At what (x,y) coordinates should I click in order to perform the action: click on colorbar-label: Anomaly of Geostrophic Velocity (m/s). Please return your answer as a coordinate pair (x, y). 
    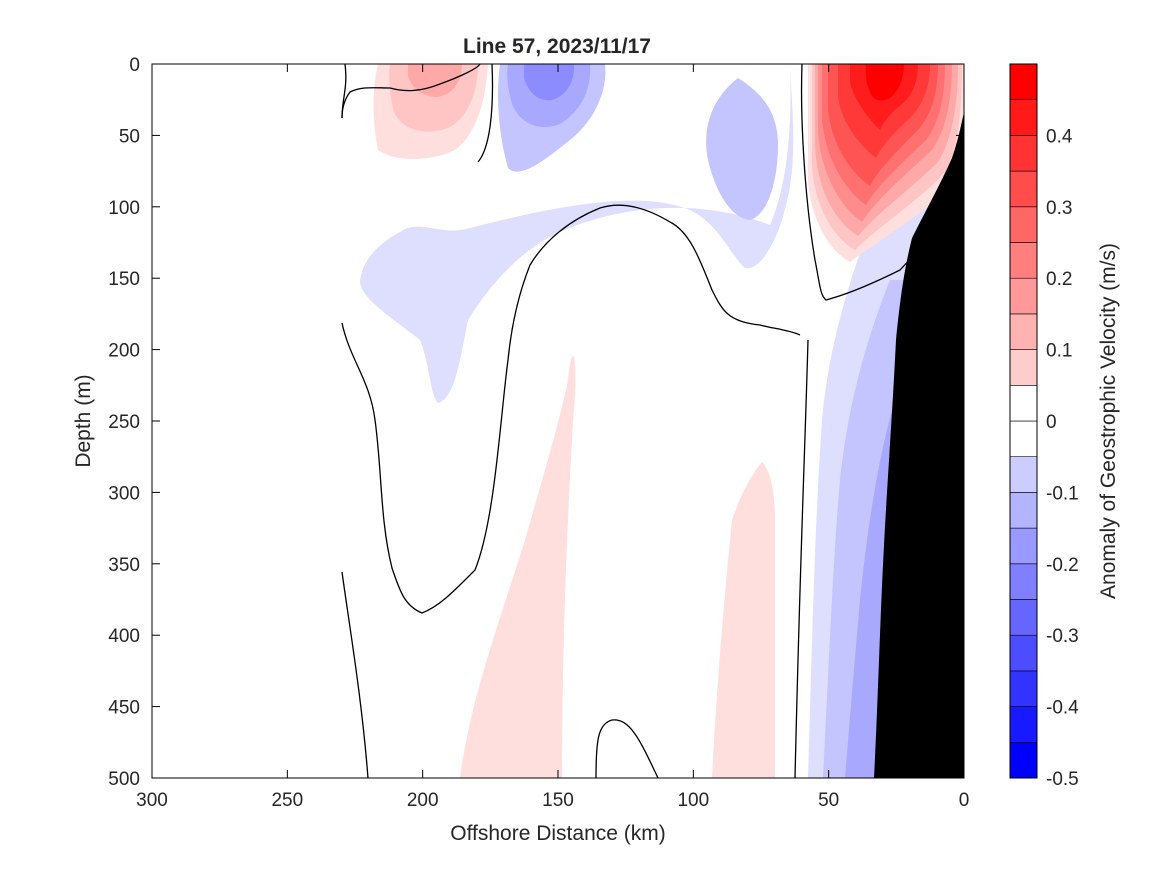
    Looking at the image, I should click on (1108, 421).